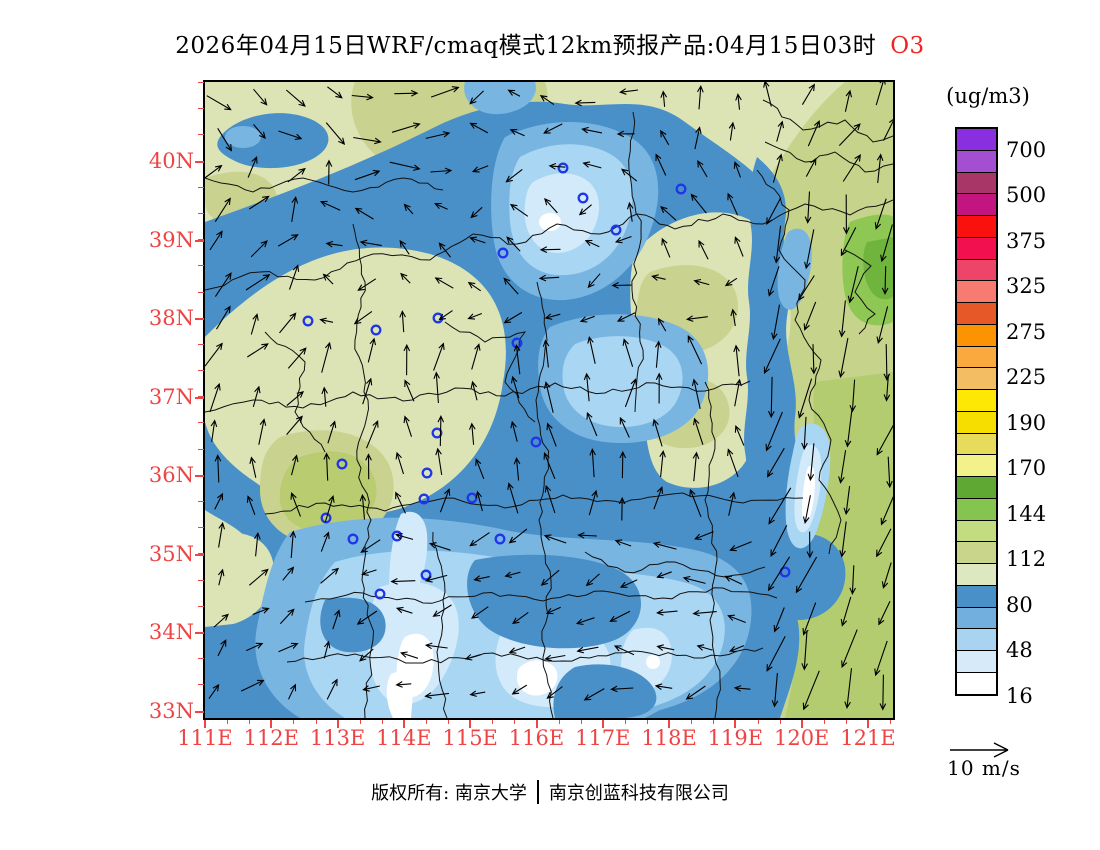 The width and height of the screenshot is (1100, 850). What do you see at coordinates (1026, 559) in the screenshot?
I see `colorbar-label: 112` at bounding box center [1026, 559].